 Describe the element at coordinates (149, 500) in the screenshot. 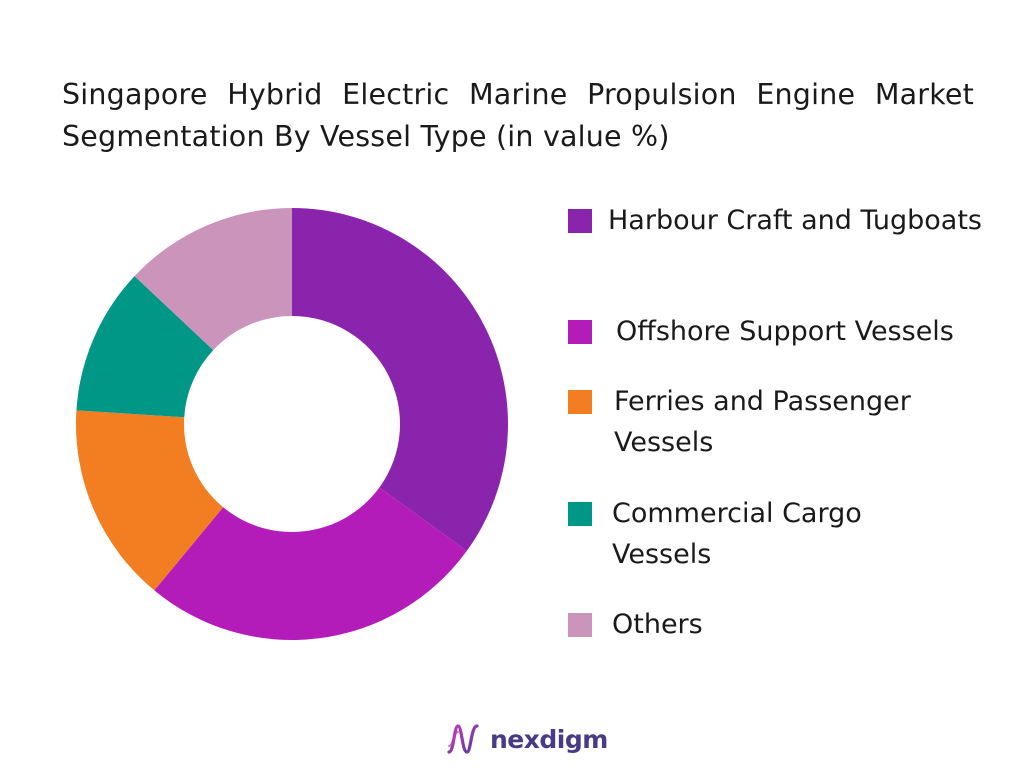

I see `donut-slice-ferries-and-passenger-vessels` at that location.